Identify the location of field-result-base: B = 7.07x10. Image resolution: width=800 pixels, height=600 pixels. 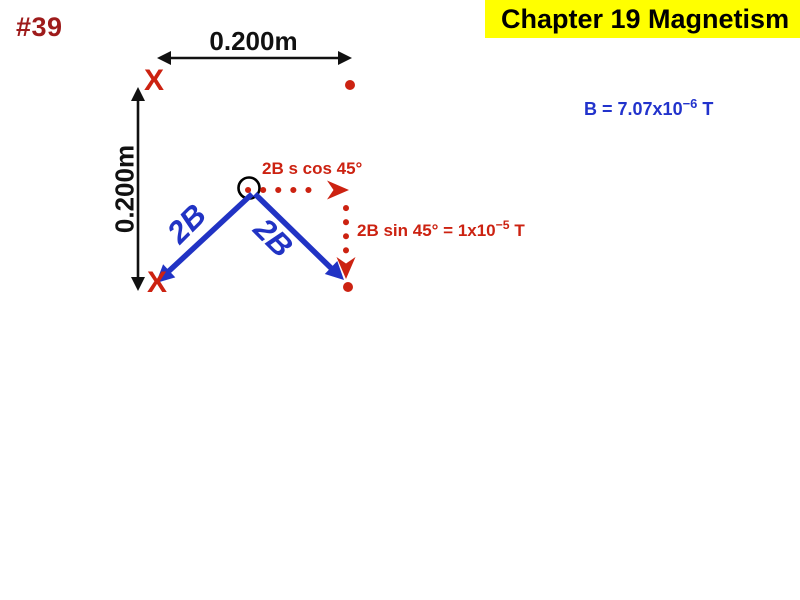
(633, 109).